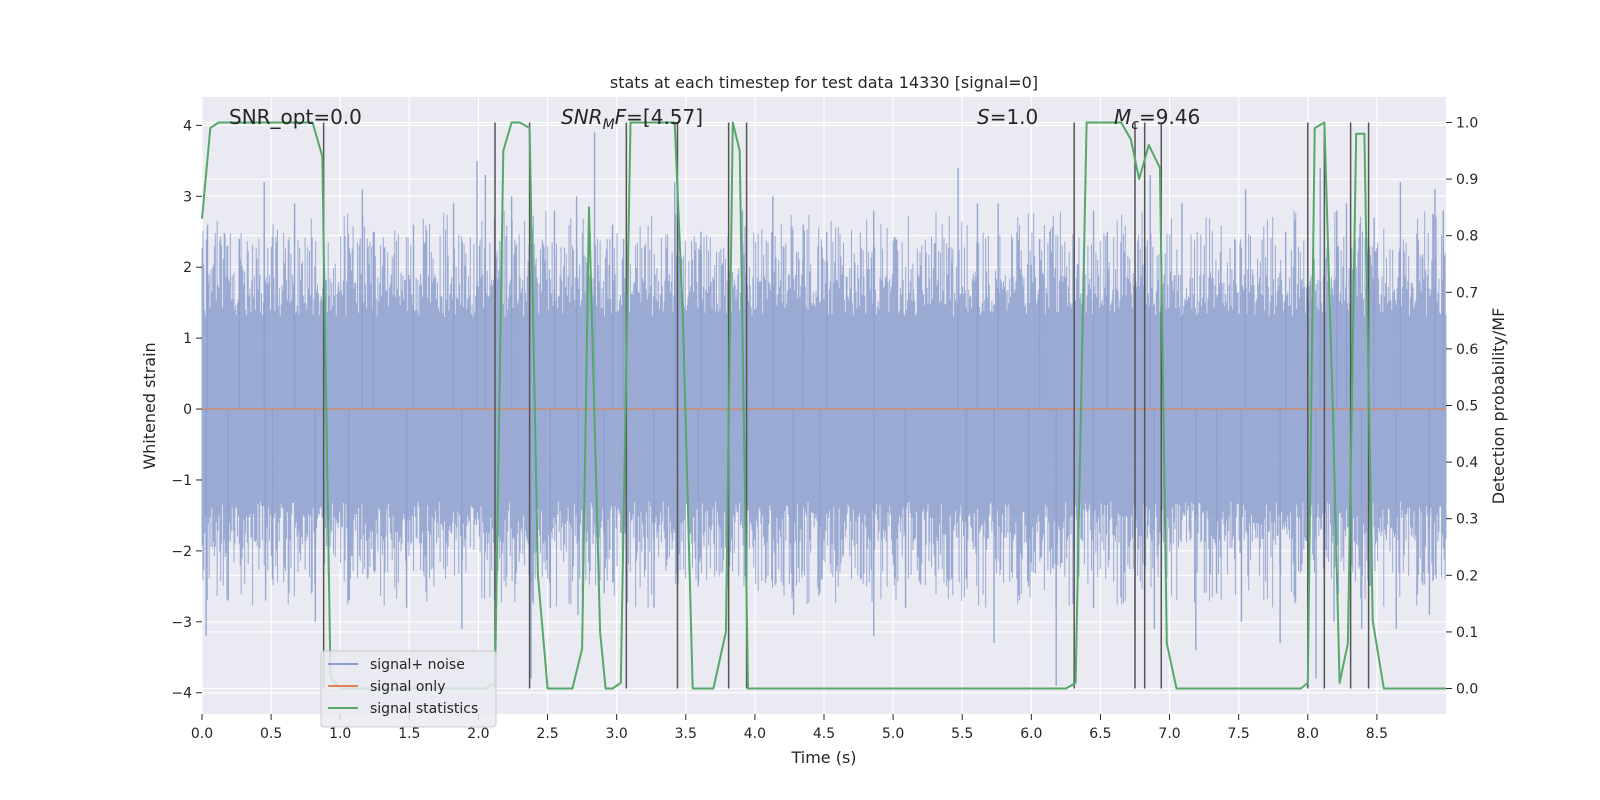 The height and width of the screenshot is (800, 1600). I want to click on annotation-snr-mf: SNRMF=[4.57], so click(632, 119).